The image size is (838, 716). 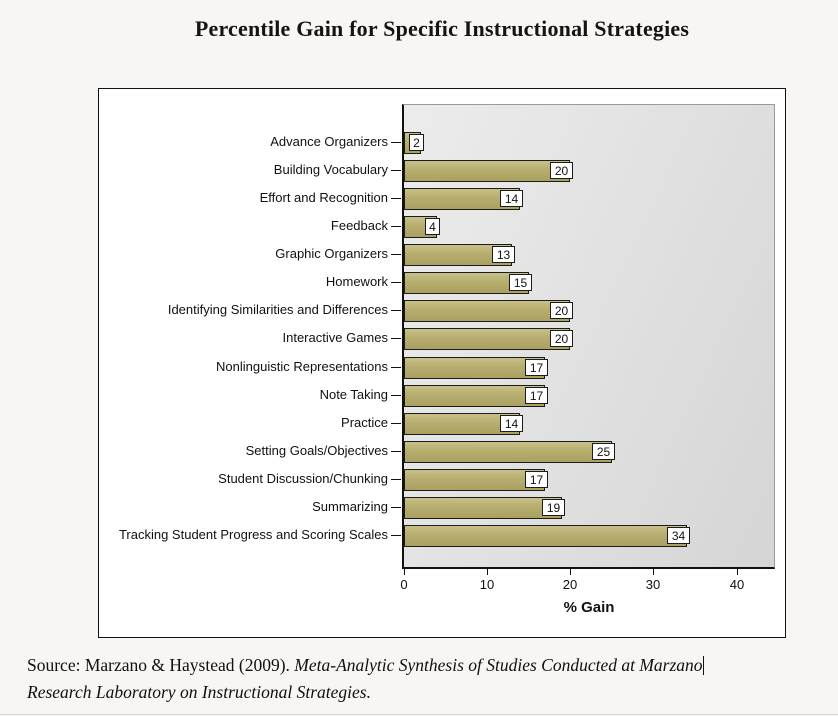 What do you see at coordinates (703, 665) in the screenshot?
I see `text-cursor` at bounding box center [703, 665].